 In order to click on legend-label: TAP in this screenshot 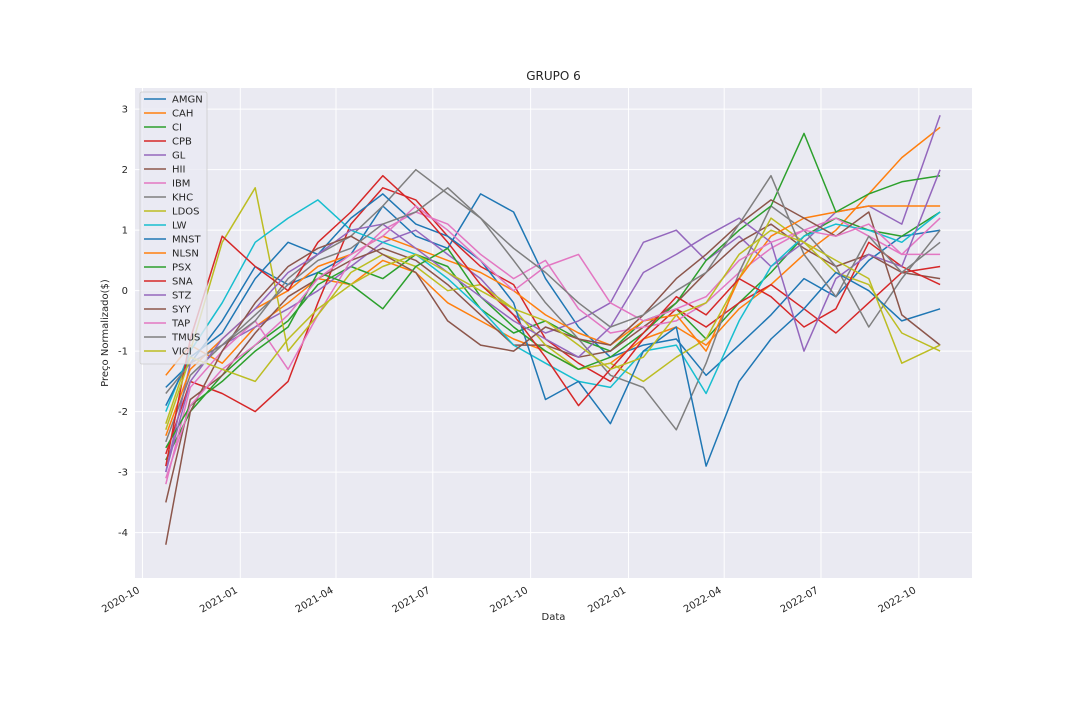, I will do `click(180, 324)`.